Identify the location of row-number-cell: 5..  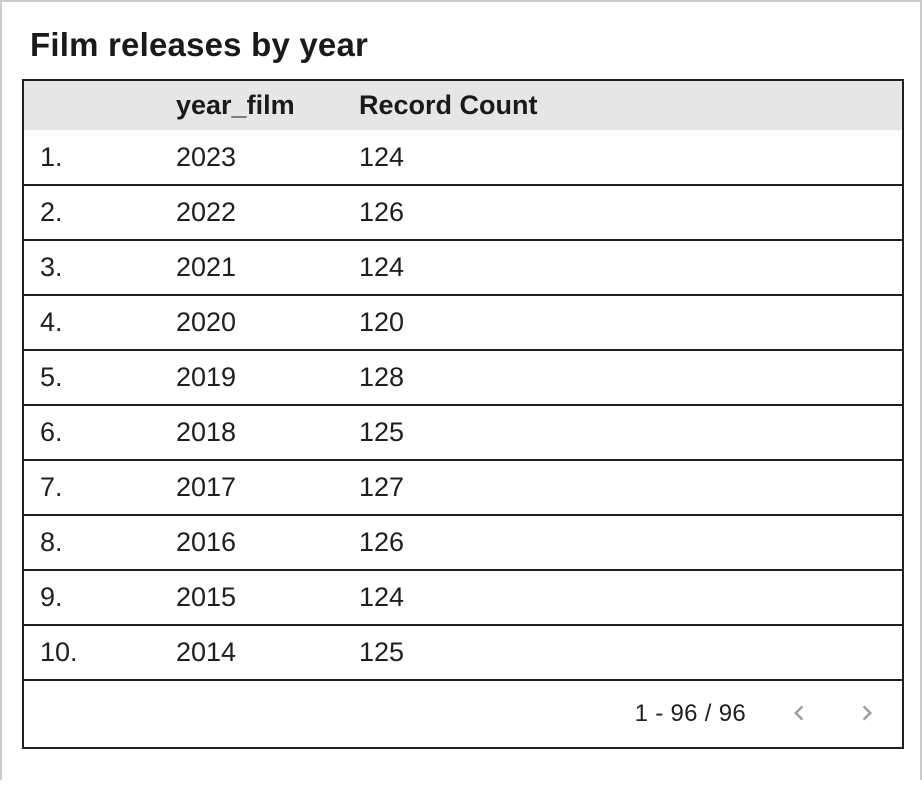
(92, 378).